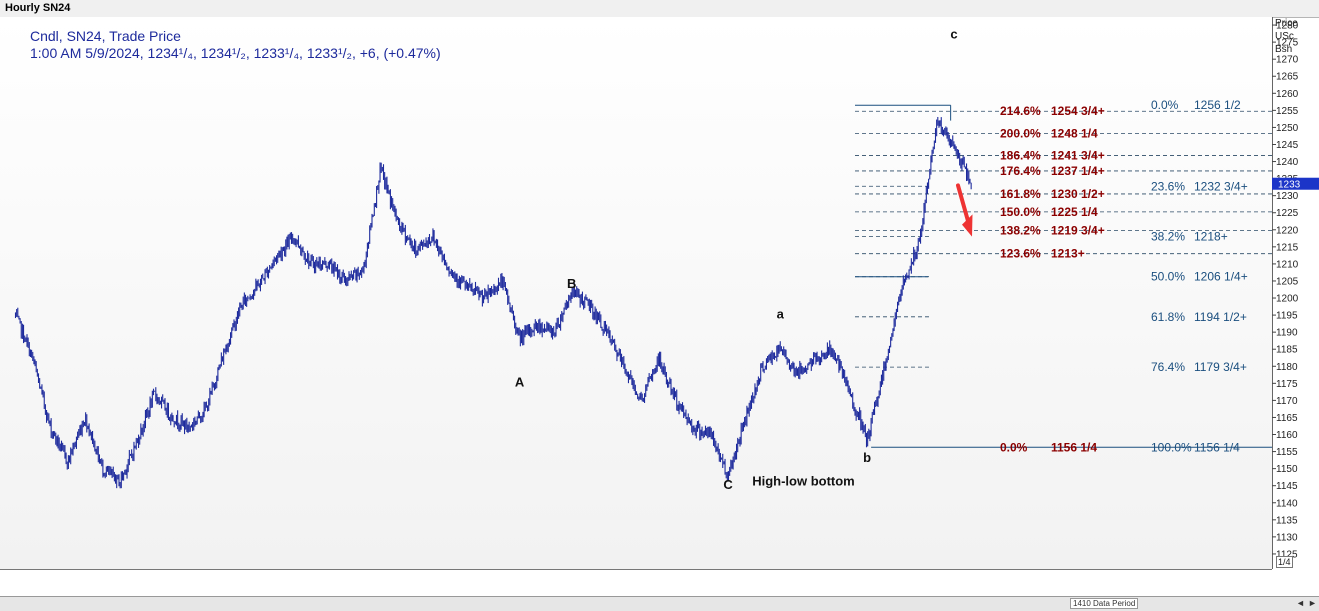  I want to click on fib-retracement-pct: 38.2%, so click(1168, 237).